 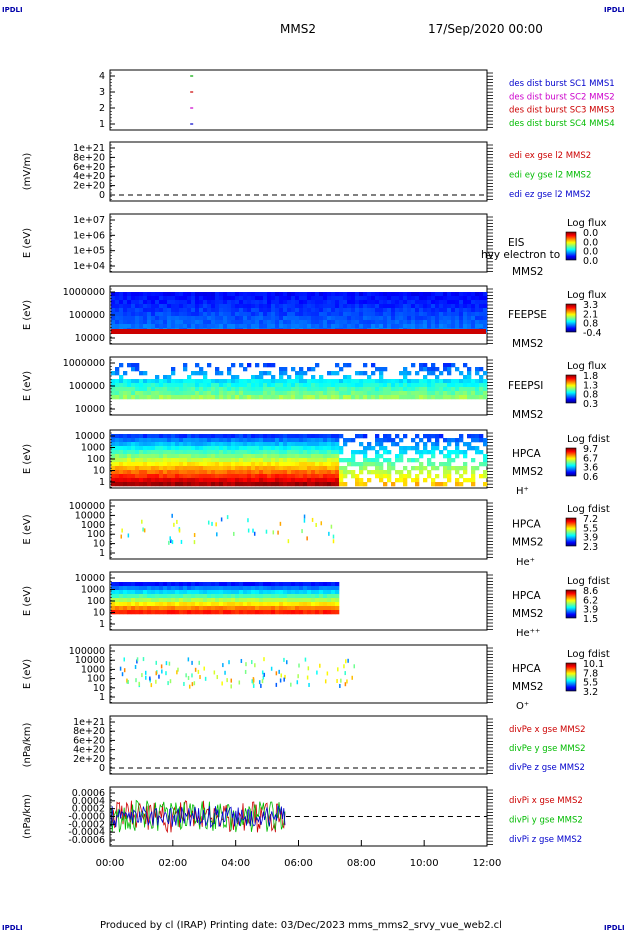 What do you see at coordinates (89, 235) in the screenshot?
I see `y-tick-label: 1e+06` at bounding box center [89, 235].